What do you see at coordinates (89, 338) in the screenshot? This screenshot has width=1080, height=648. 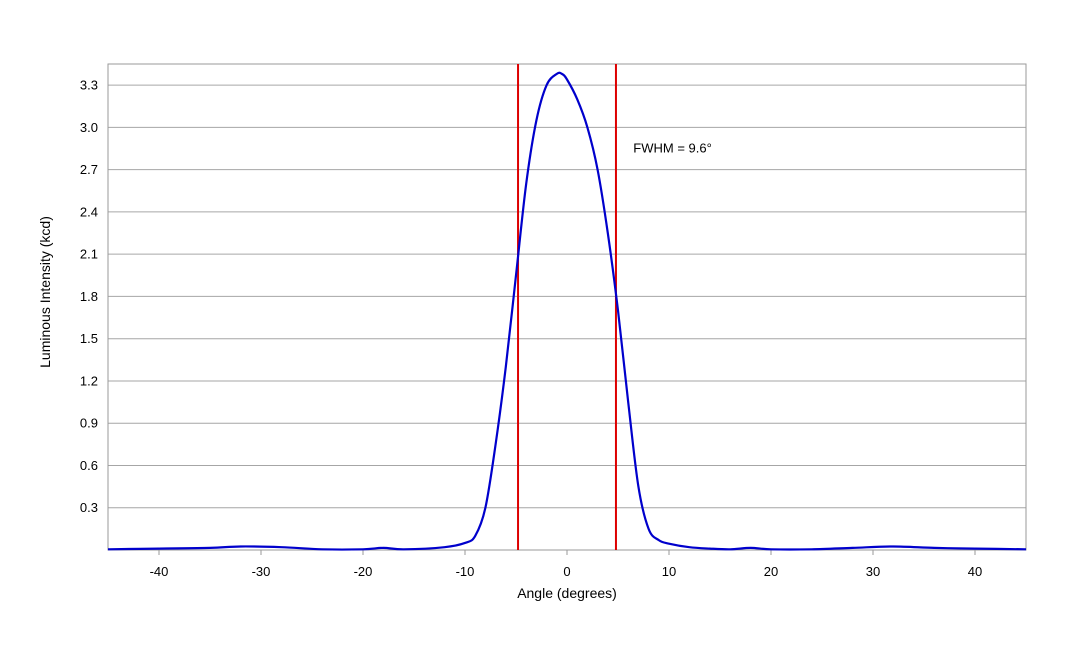 I see `y-tick-label: 1.5` at bounding box center [89, 338].